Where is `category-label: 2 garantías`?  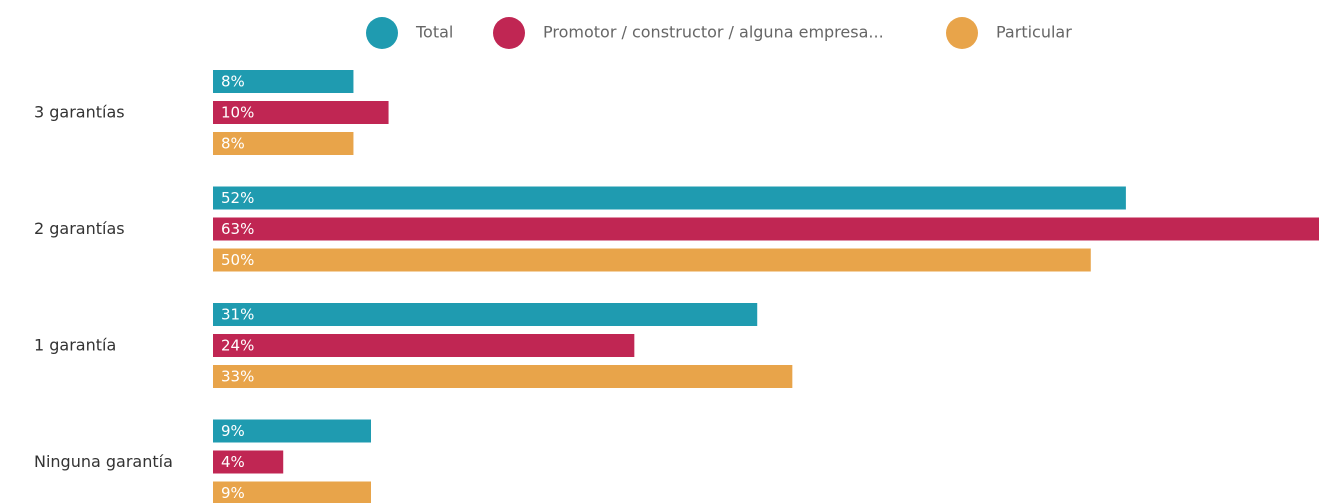 category-label: 2 garantías is located at coordinates (79, 228).